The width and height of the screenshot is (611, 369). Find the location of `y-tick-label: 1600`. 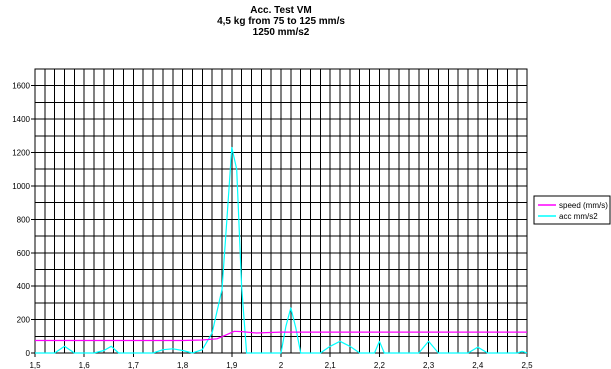

y-tick-label: 1600 is located at coordinates (21, 86).